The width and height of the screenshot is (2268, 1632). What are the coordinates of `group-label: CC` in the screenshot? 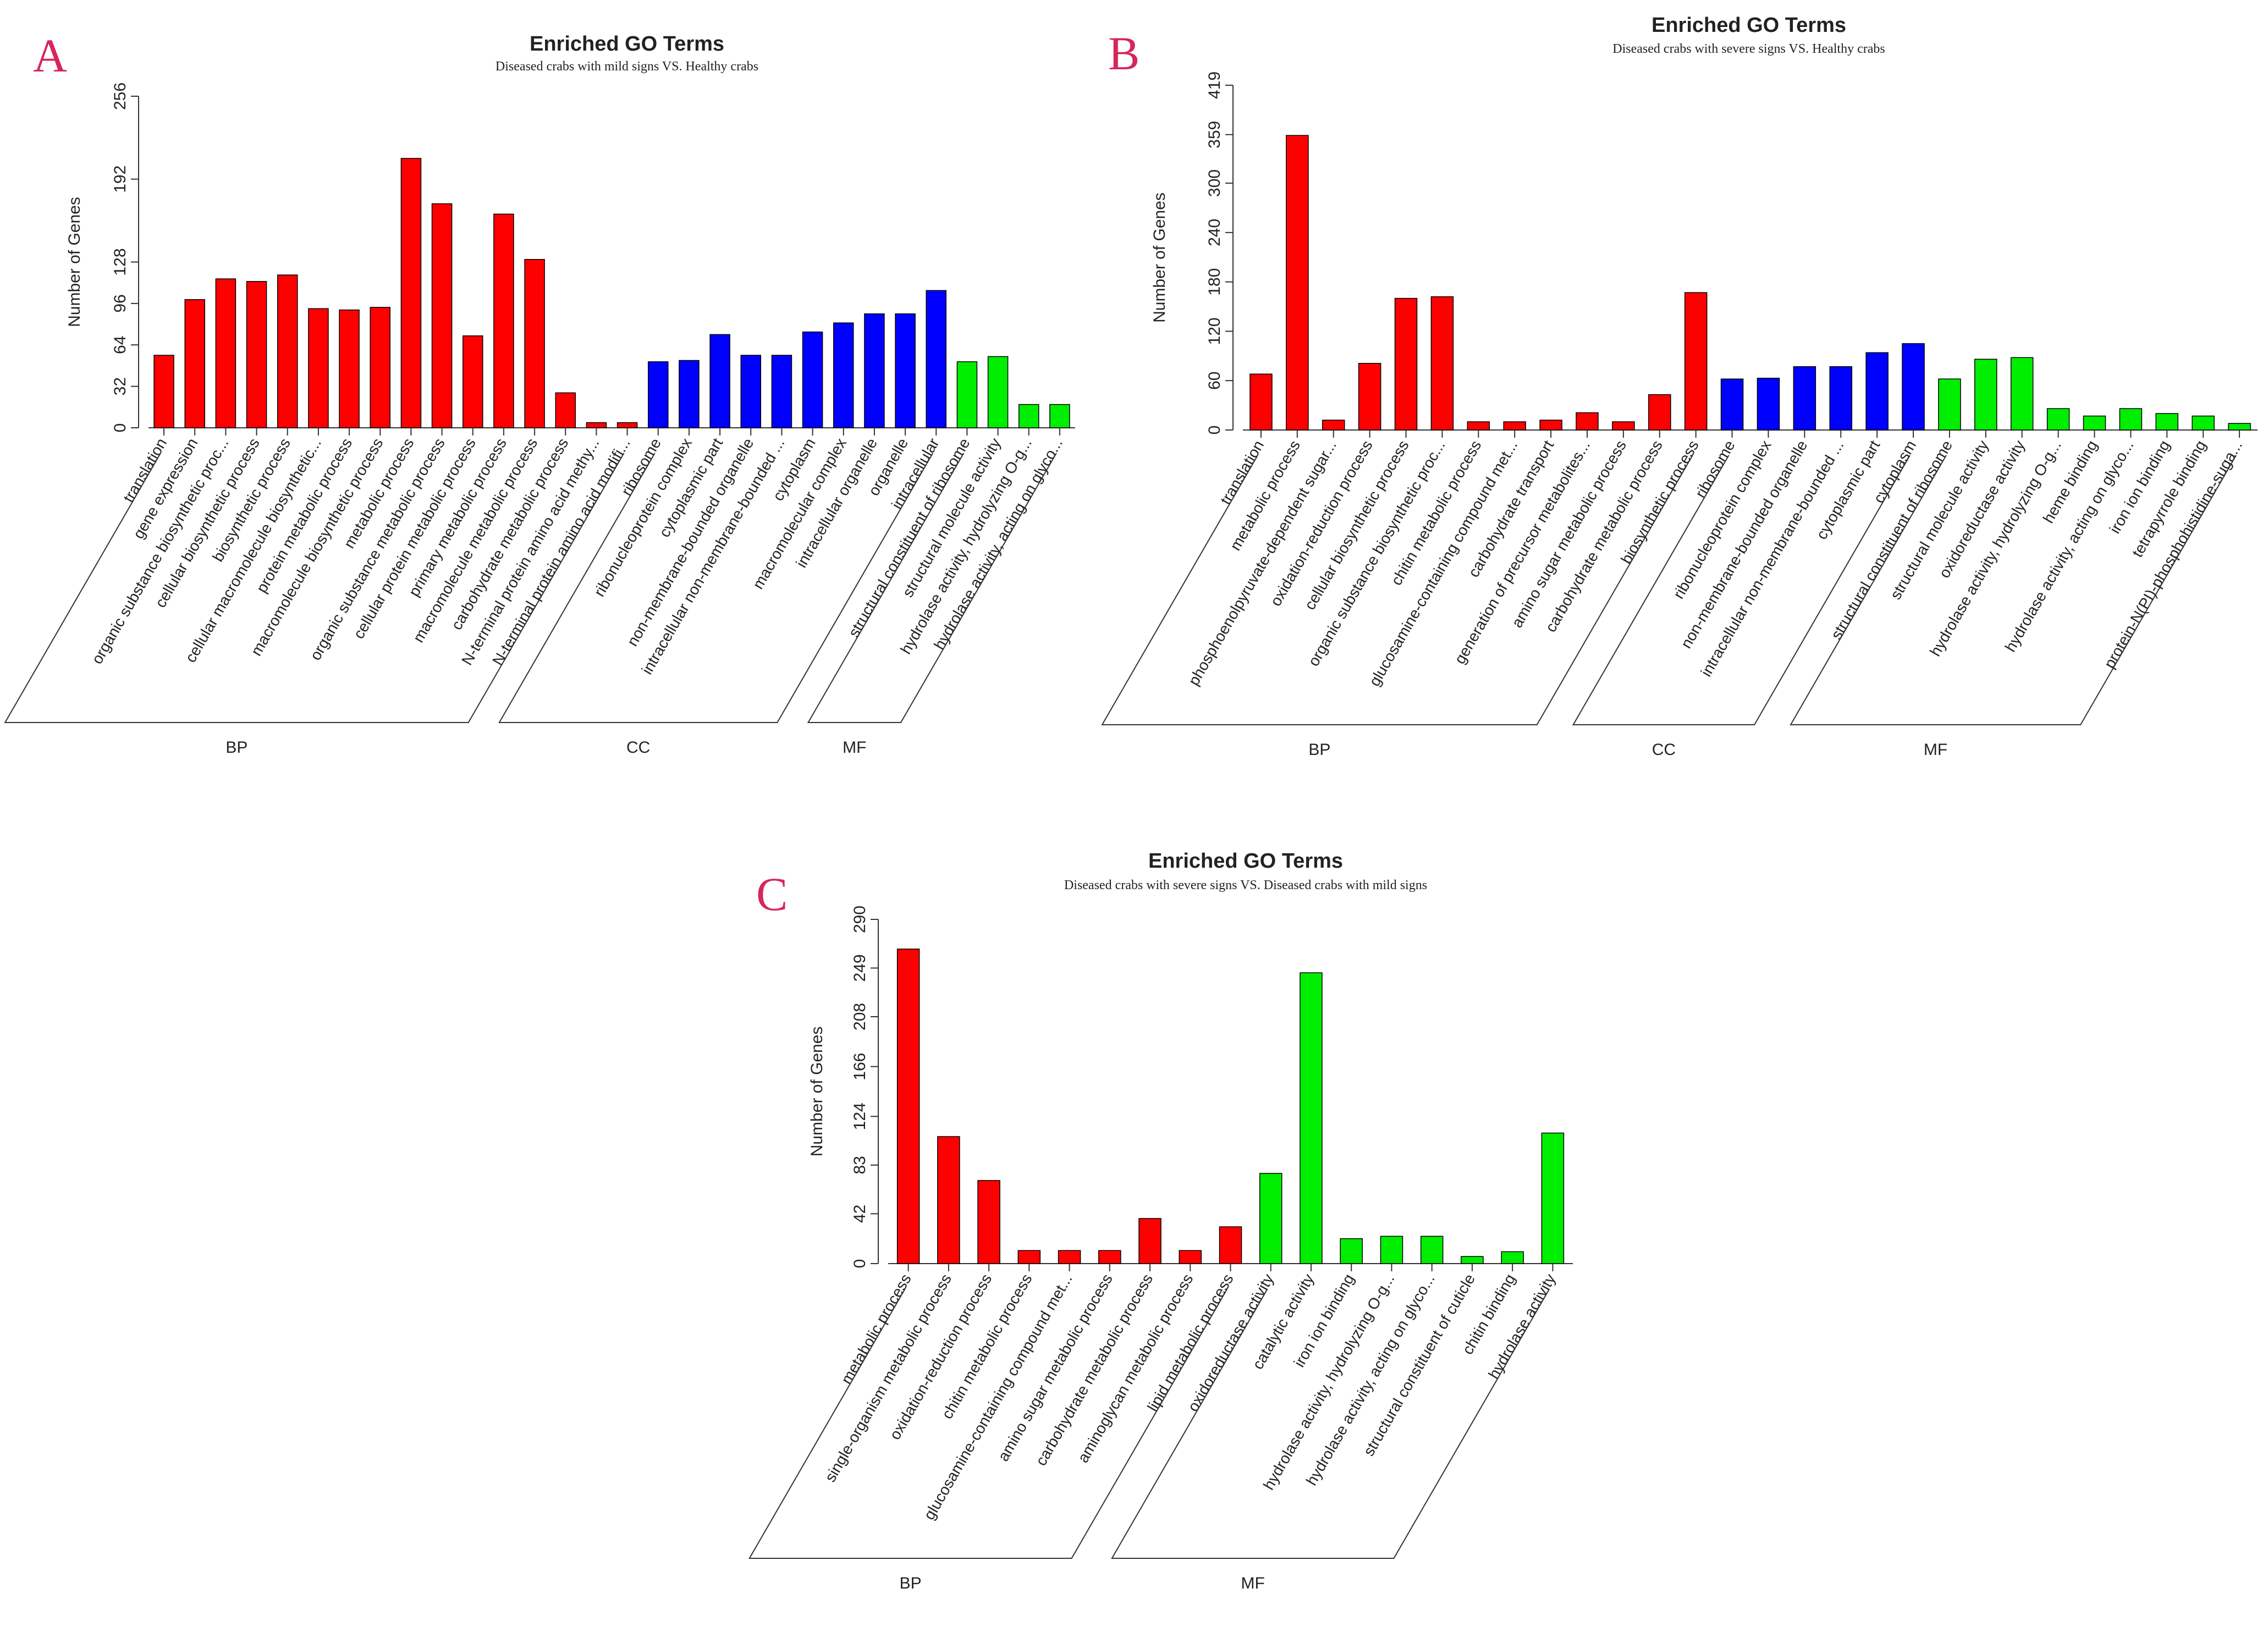 It's located at (638, 747).